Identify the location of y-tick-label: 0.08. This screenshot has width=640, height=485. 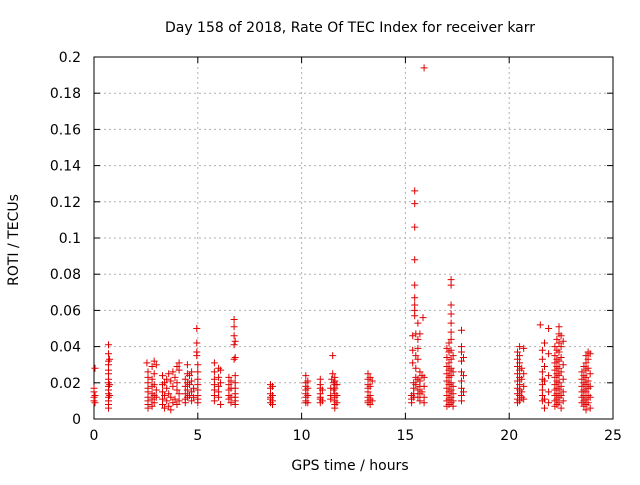
(65, 275).